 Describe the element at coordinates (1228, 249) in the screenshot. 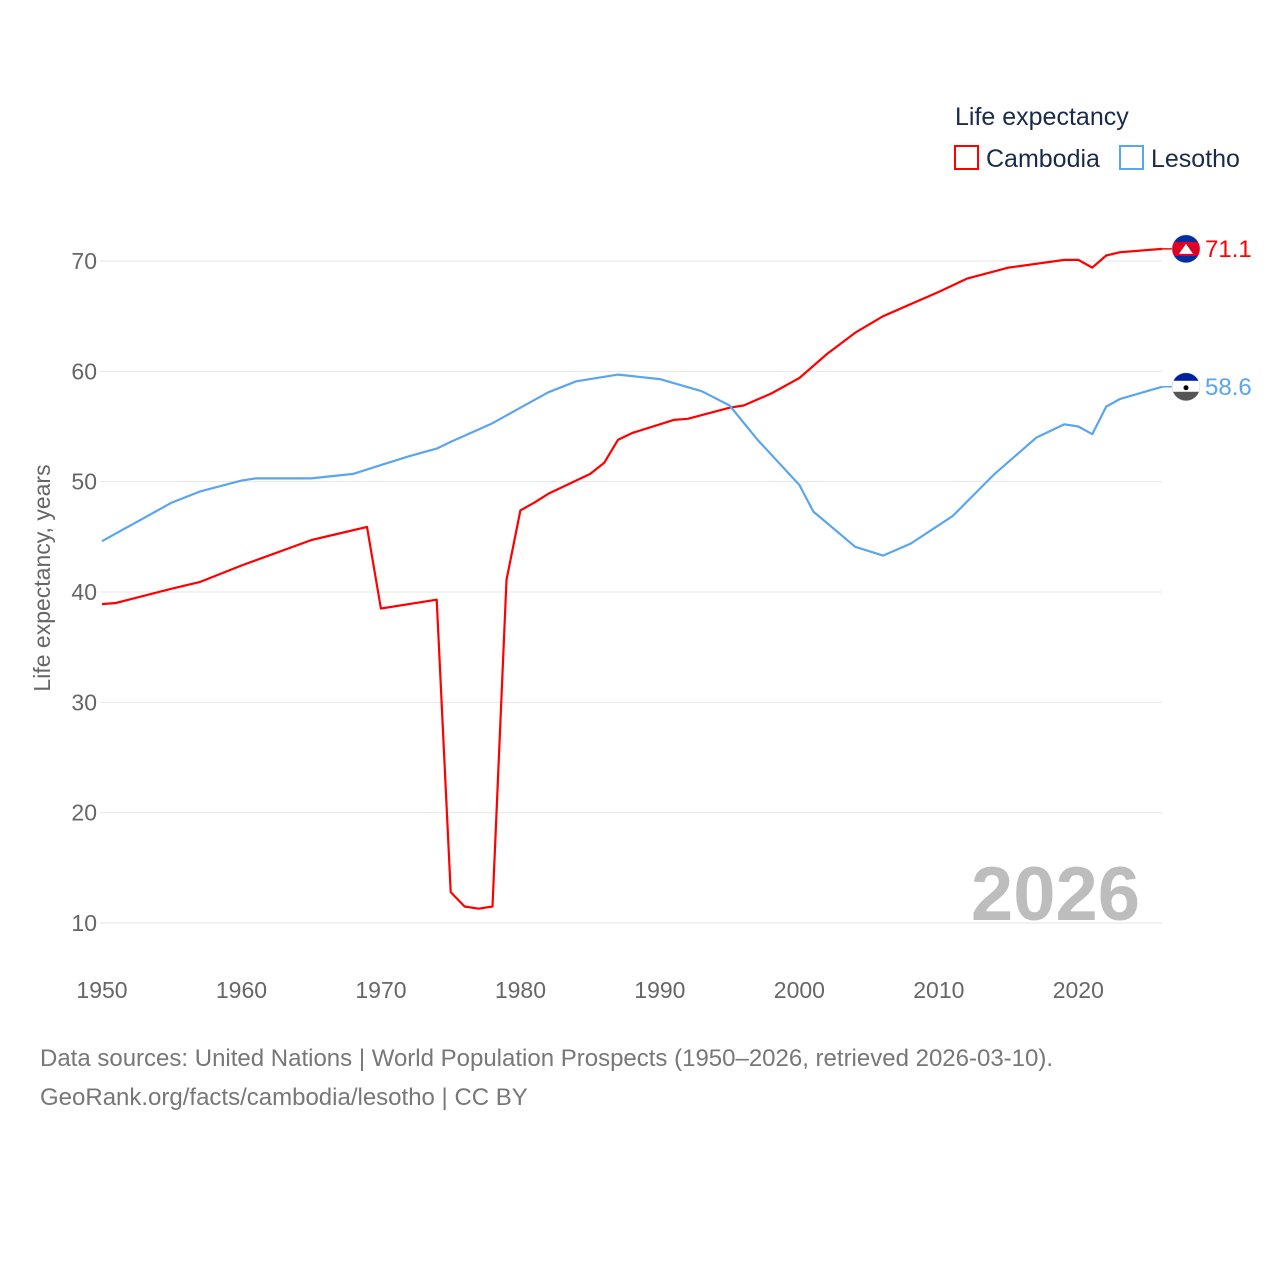

I see `end-value-label-cambodia: 71.1` at that location.